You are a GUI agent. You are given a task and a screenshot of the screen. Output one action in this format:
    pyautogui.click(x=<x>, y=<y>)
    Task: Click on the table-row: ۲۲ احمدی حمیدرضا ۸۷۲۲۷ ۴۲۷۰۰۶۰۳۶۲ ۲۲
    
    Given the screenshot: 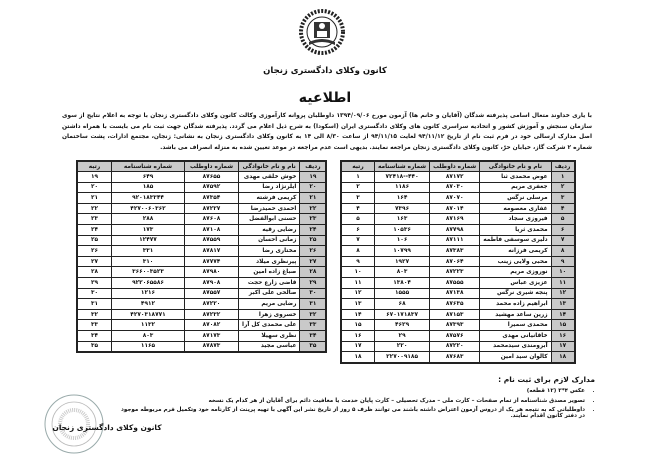 What is the action you would take?
    pyautogui.click(x=202, y=208)
    